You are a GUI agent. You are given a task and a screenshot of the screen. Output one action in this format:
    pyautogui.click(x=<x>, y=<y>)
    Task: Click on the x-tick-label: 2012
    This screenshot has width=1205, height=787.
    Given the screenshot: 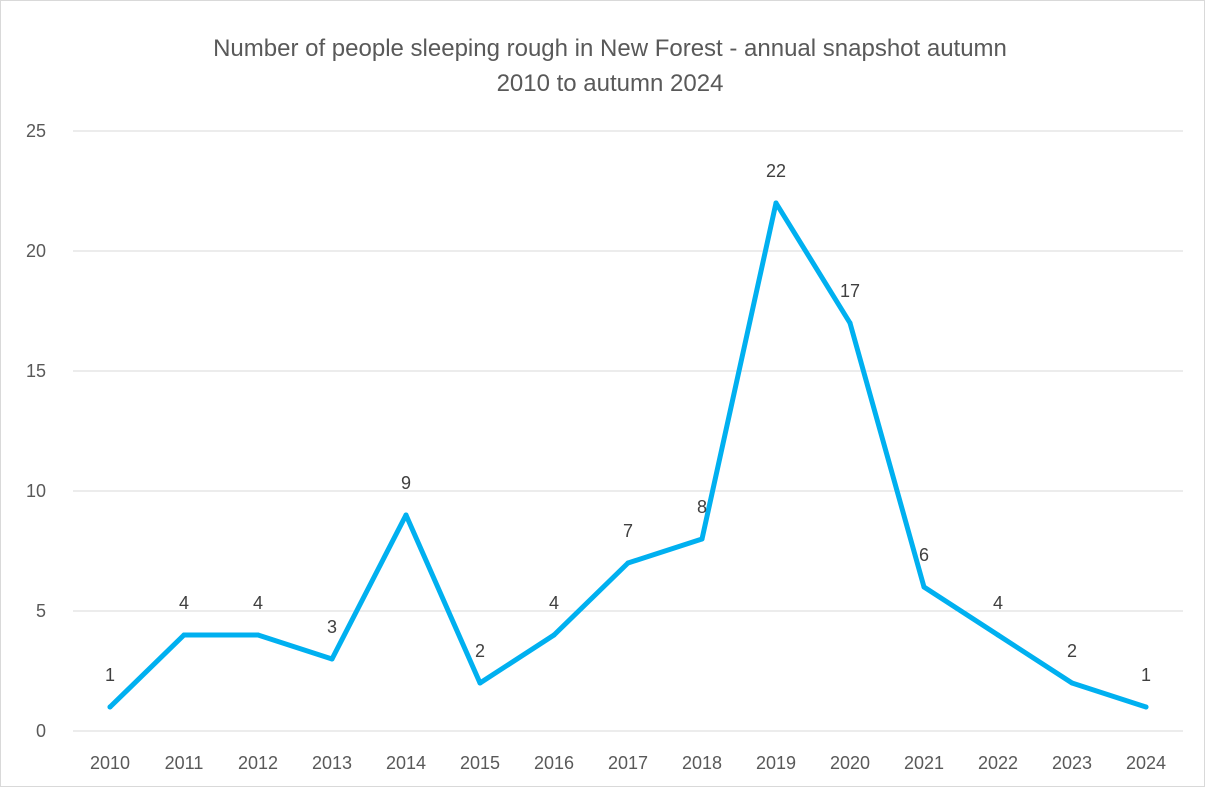 What is the action you would take?
    pyautogui.click(x=258, y=763)
    